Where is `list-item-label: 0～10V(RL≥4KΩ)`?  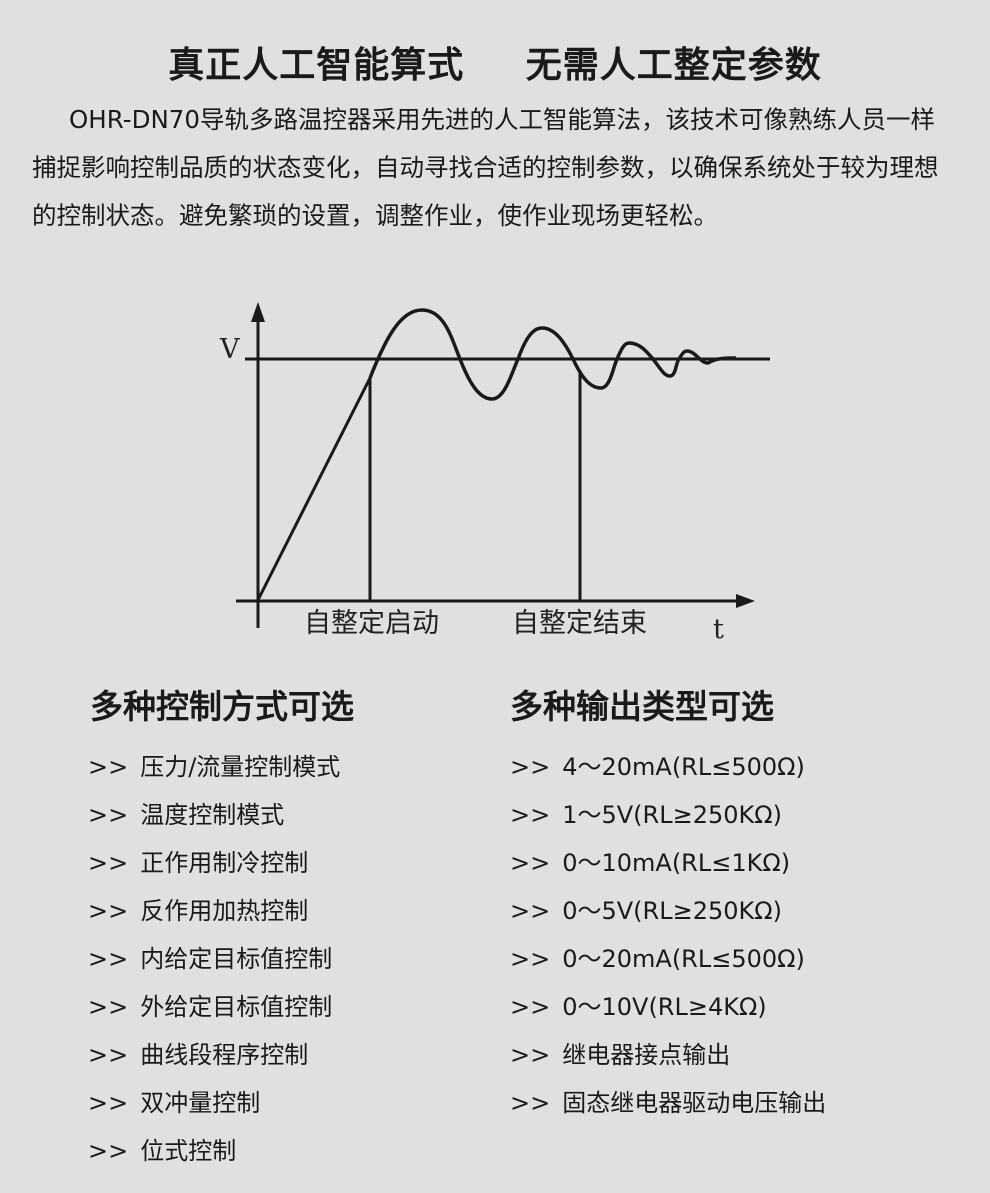
list-item-label: 0～10V(RL≥4KΩ) is located at coordinates (664, 1007).